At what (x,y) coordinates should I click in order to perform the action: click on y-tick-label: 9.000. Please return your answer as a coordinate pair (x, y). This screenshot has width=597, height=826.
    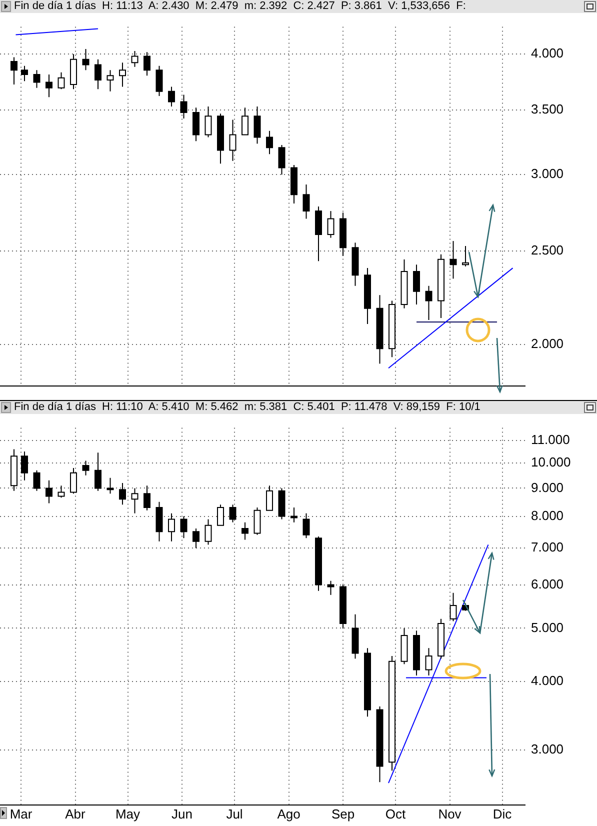
    Looking at the image, I should click on (547, 487).